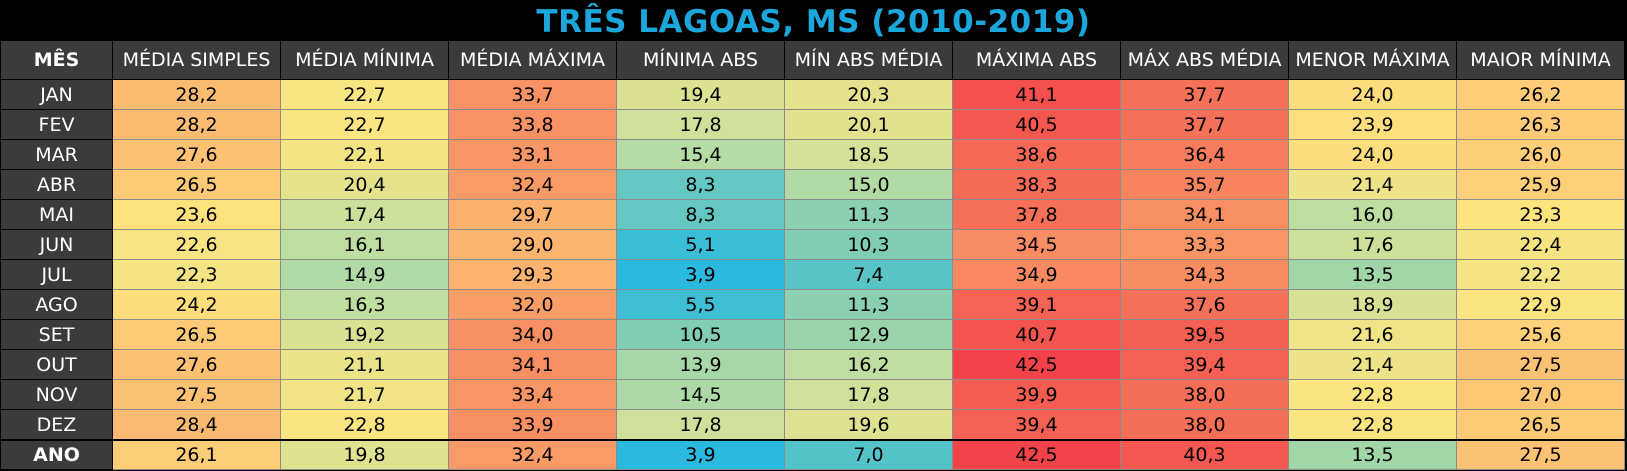  I want to click on data-cell: 22,1, so click(364, 154).